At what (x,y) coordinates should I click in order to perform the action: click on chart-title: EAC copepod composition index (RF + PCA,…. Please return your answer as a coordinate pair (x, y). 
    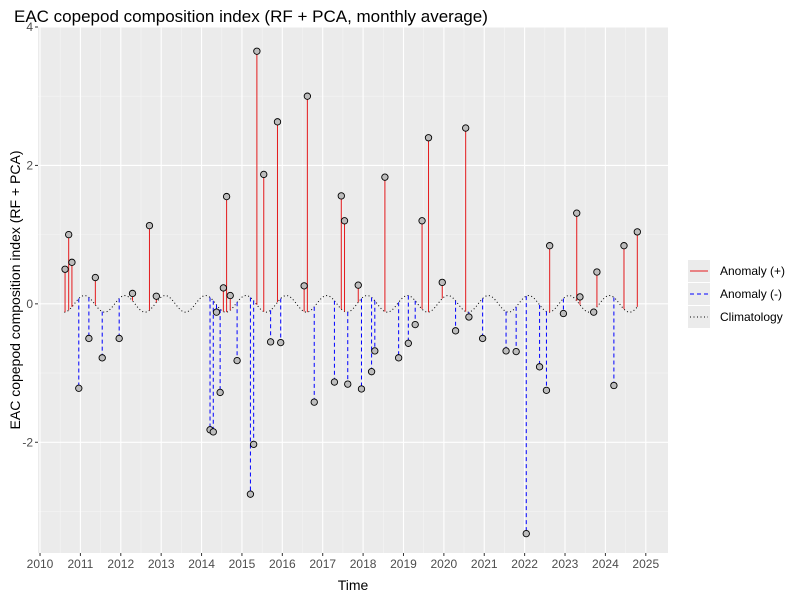
    Looking at the image, I should click on (251, 16).